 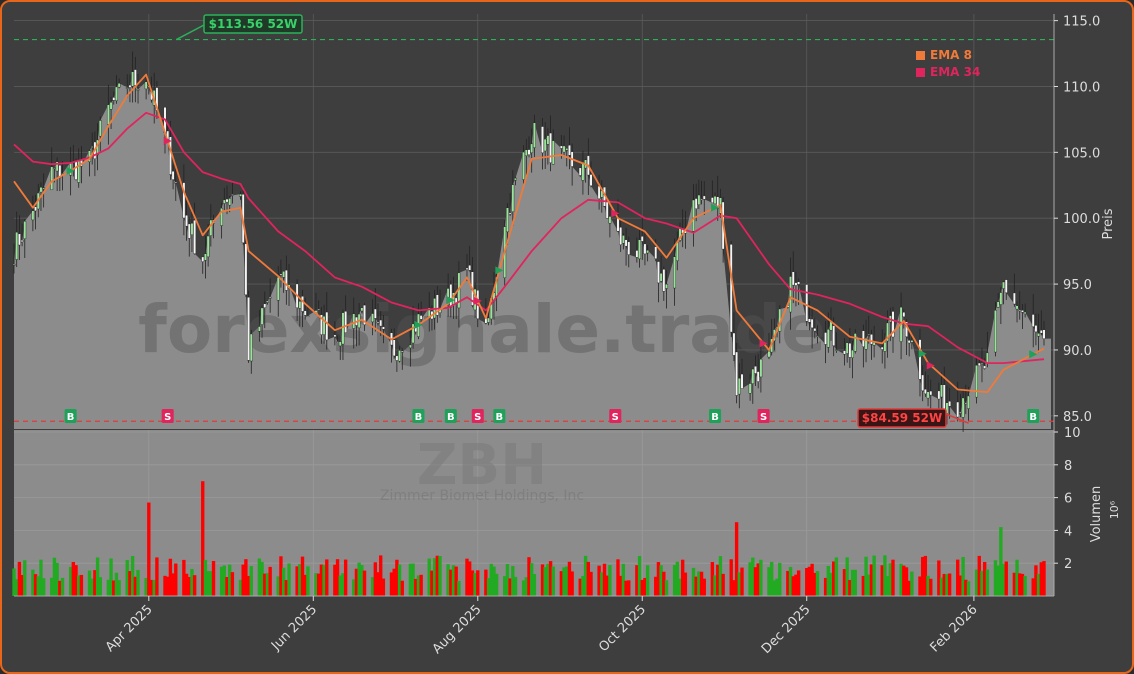 I want to click on price-tick-label: 95.0, so click(x=1077, y=285).